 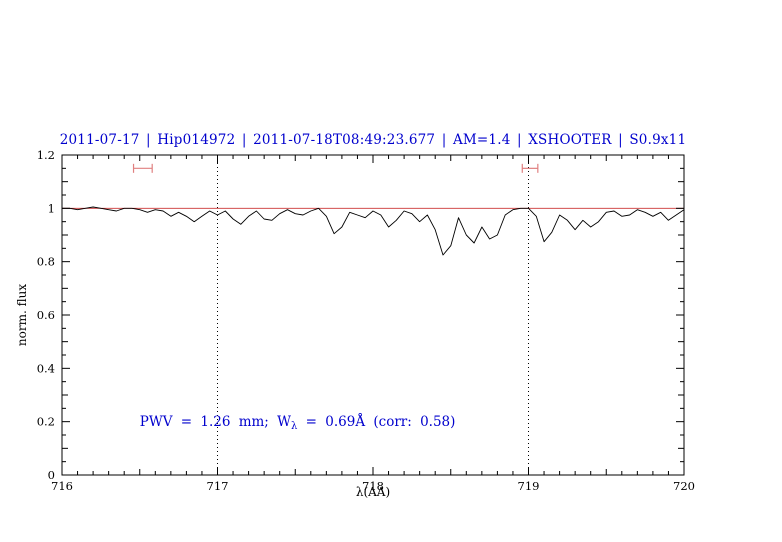 I want to click on x-axis-label: λ(AA), so click(x=373, y=492).